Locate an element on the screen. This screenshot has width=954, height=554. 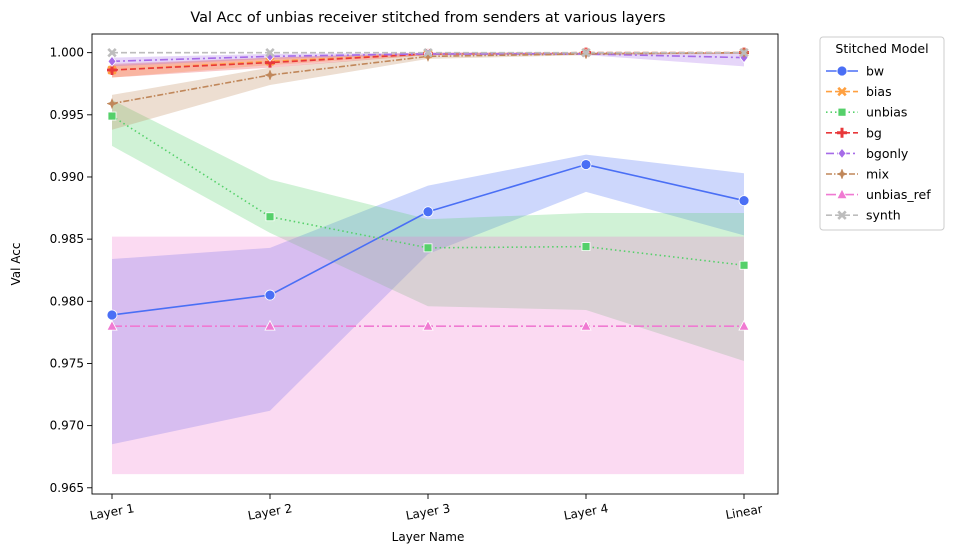
x-tick-label: Layer 2 is located at coordinates (270, 512).